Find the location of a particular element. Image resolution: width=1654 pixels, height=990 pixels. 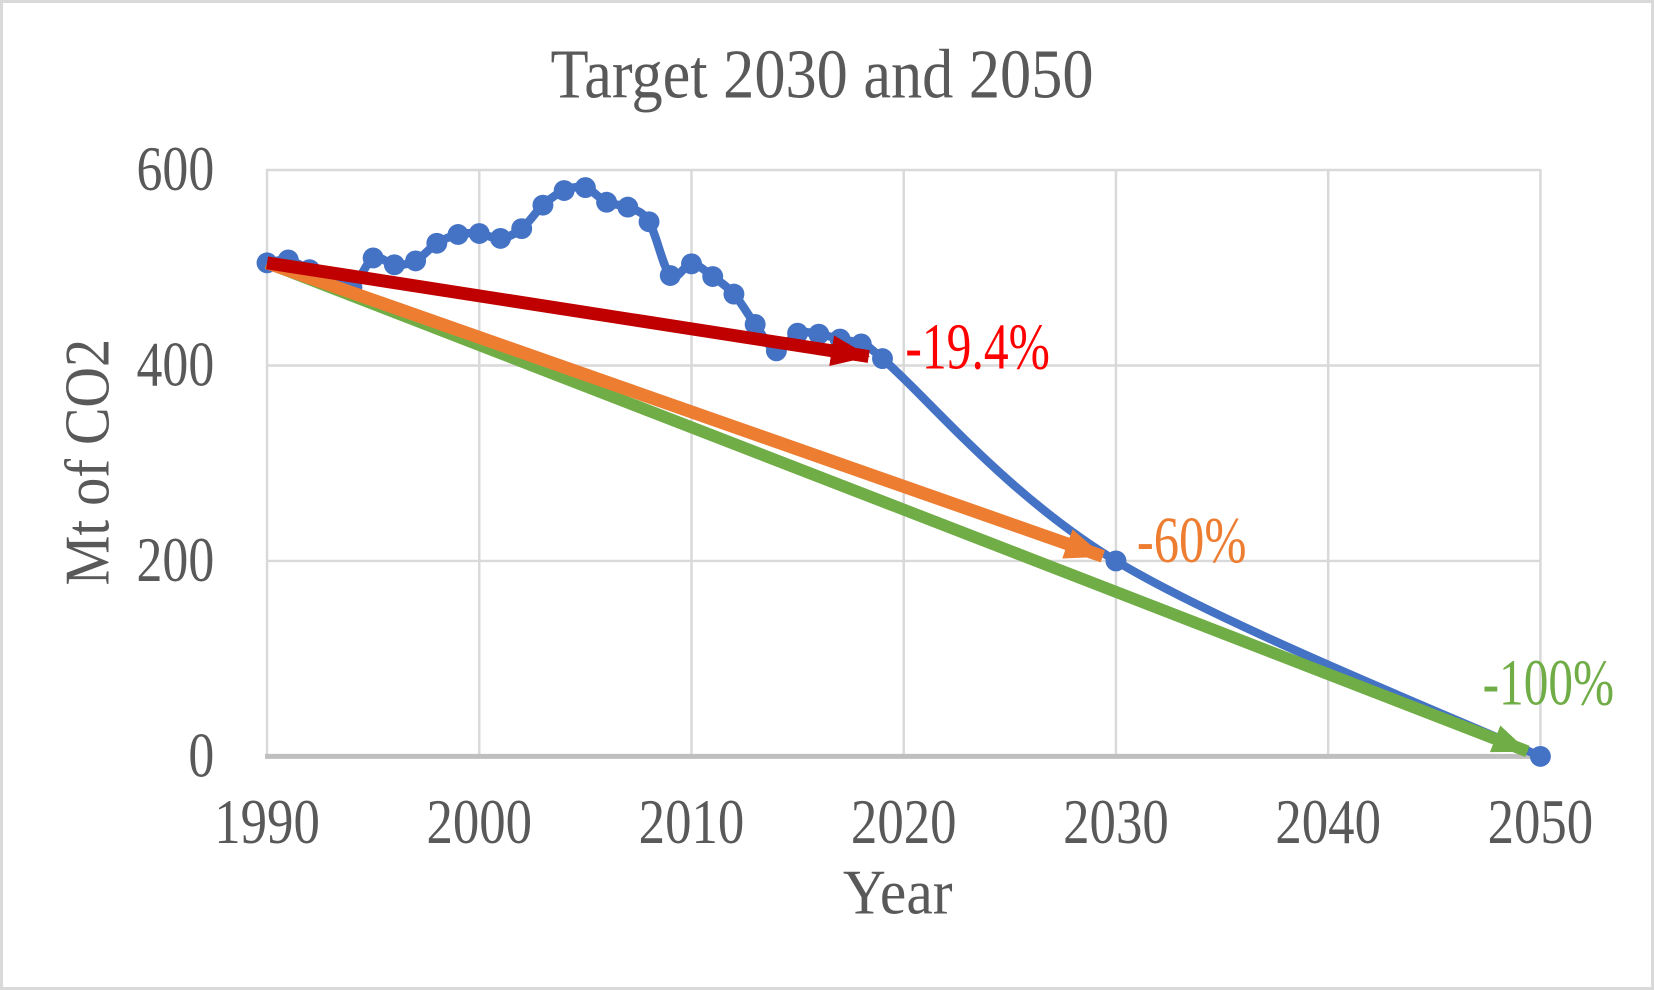

x-tick-label: 2000 is located at coordinates (479, 821).